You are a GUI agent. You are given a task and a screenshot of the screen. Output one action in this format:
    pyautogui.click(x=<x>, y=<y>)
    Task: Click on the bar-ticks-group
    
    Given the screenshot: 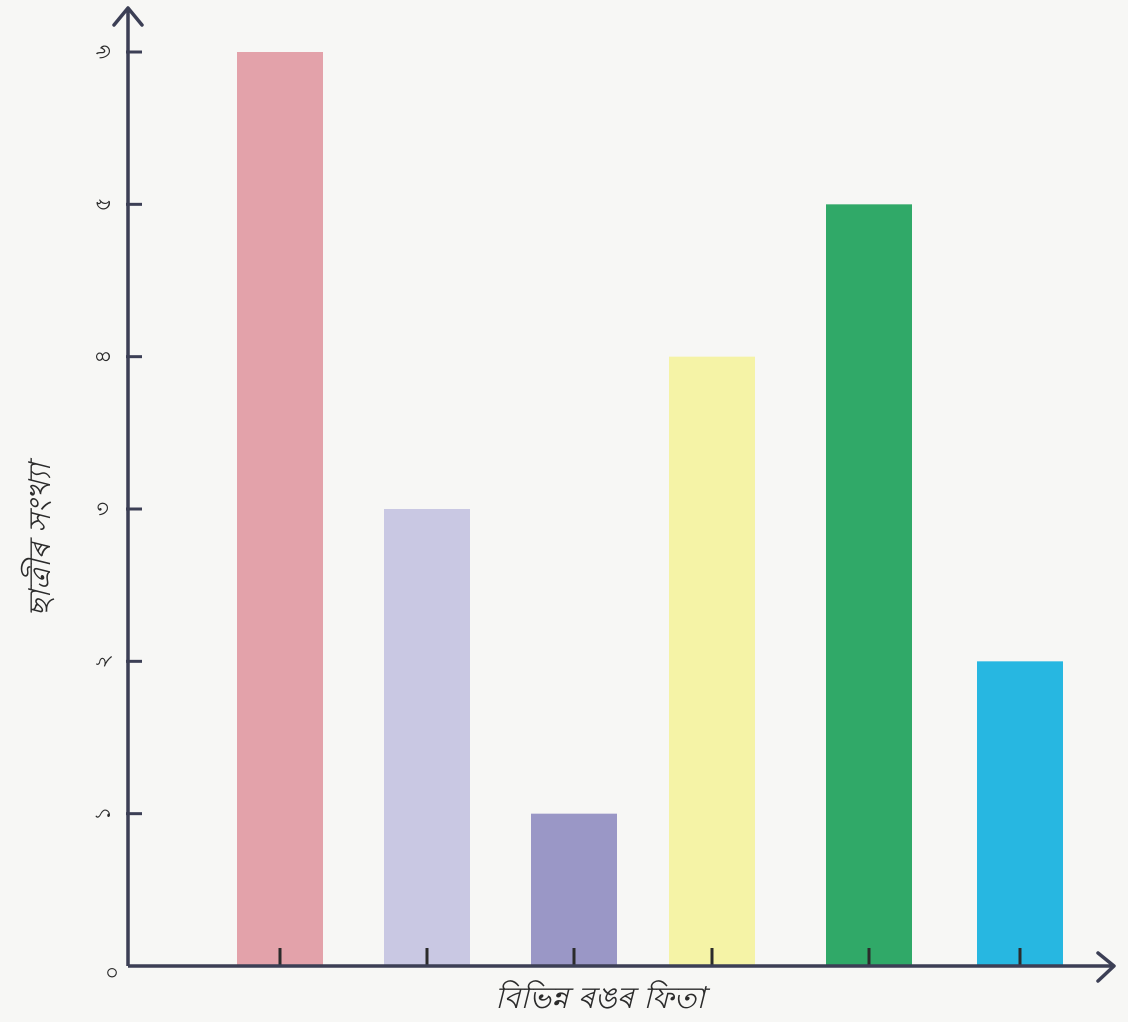 What is the action you would take?
    pyautogui.click(x=650, y=957)
    